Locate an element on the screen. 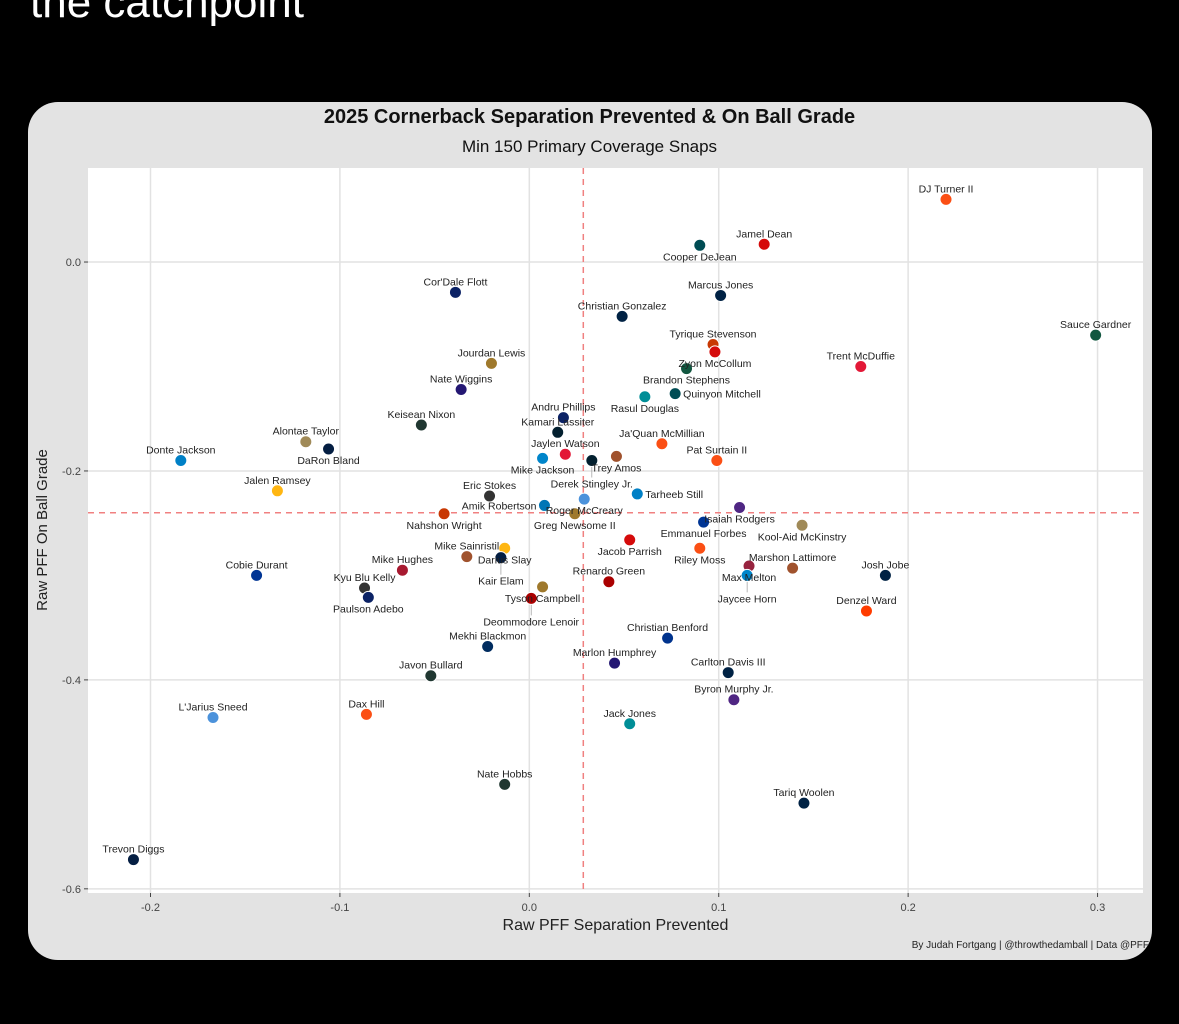 The height and width of the screenshot is (1024, 1179). point-label: Quinyon Mitchell is located at coordinates (722, 395).